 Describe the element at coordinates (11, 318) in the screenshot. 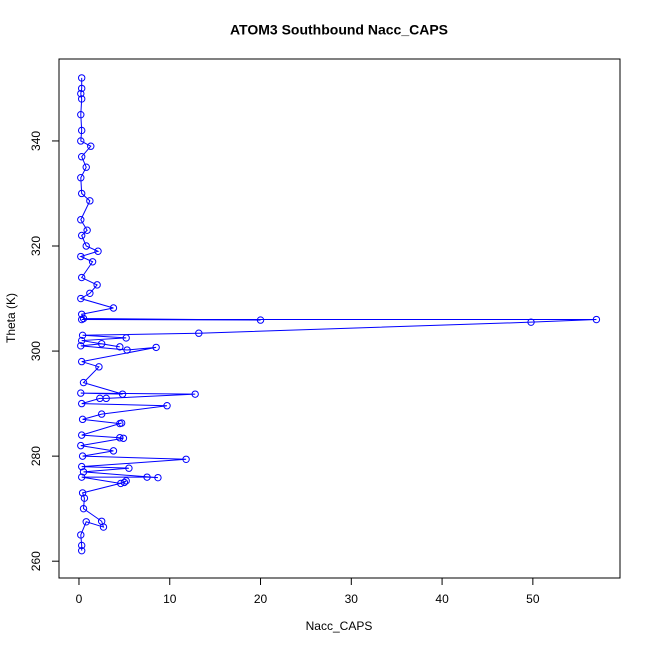

I see `y-axis-label: Theta (K)` at that location.